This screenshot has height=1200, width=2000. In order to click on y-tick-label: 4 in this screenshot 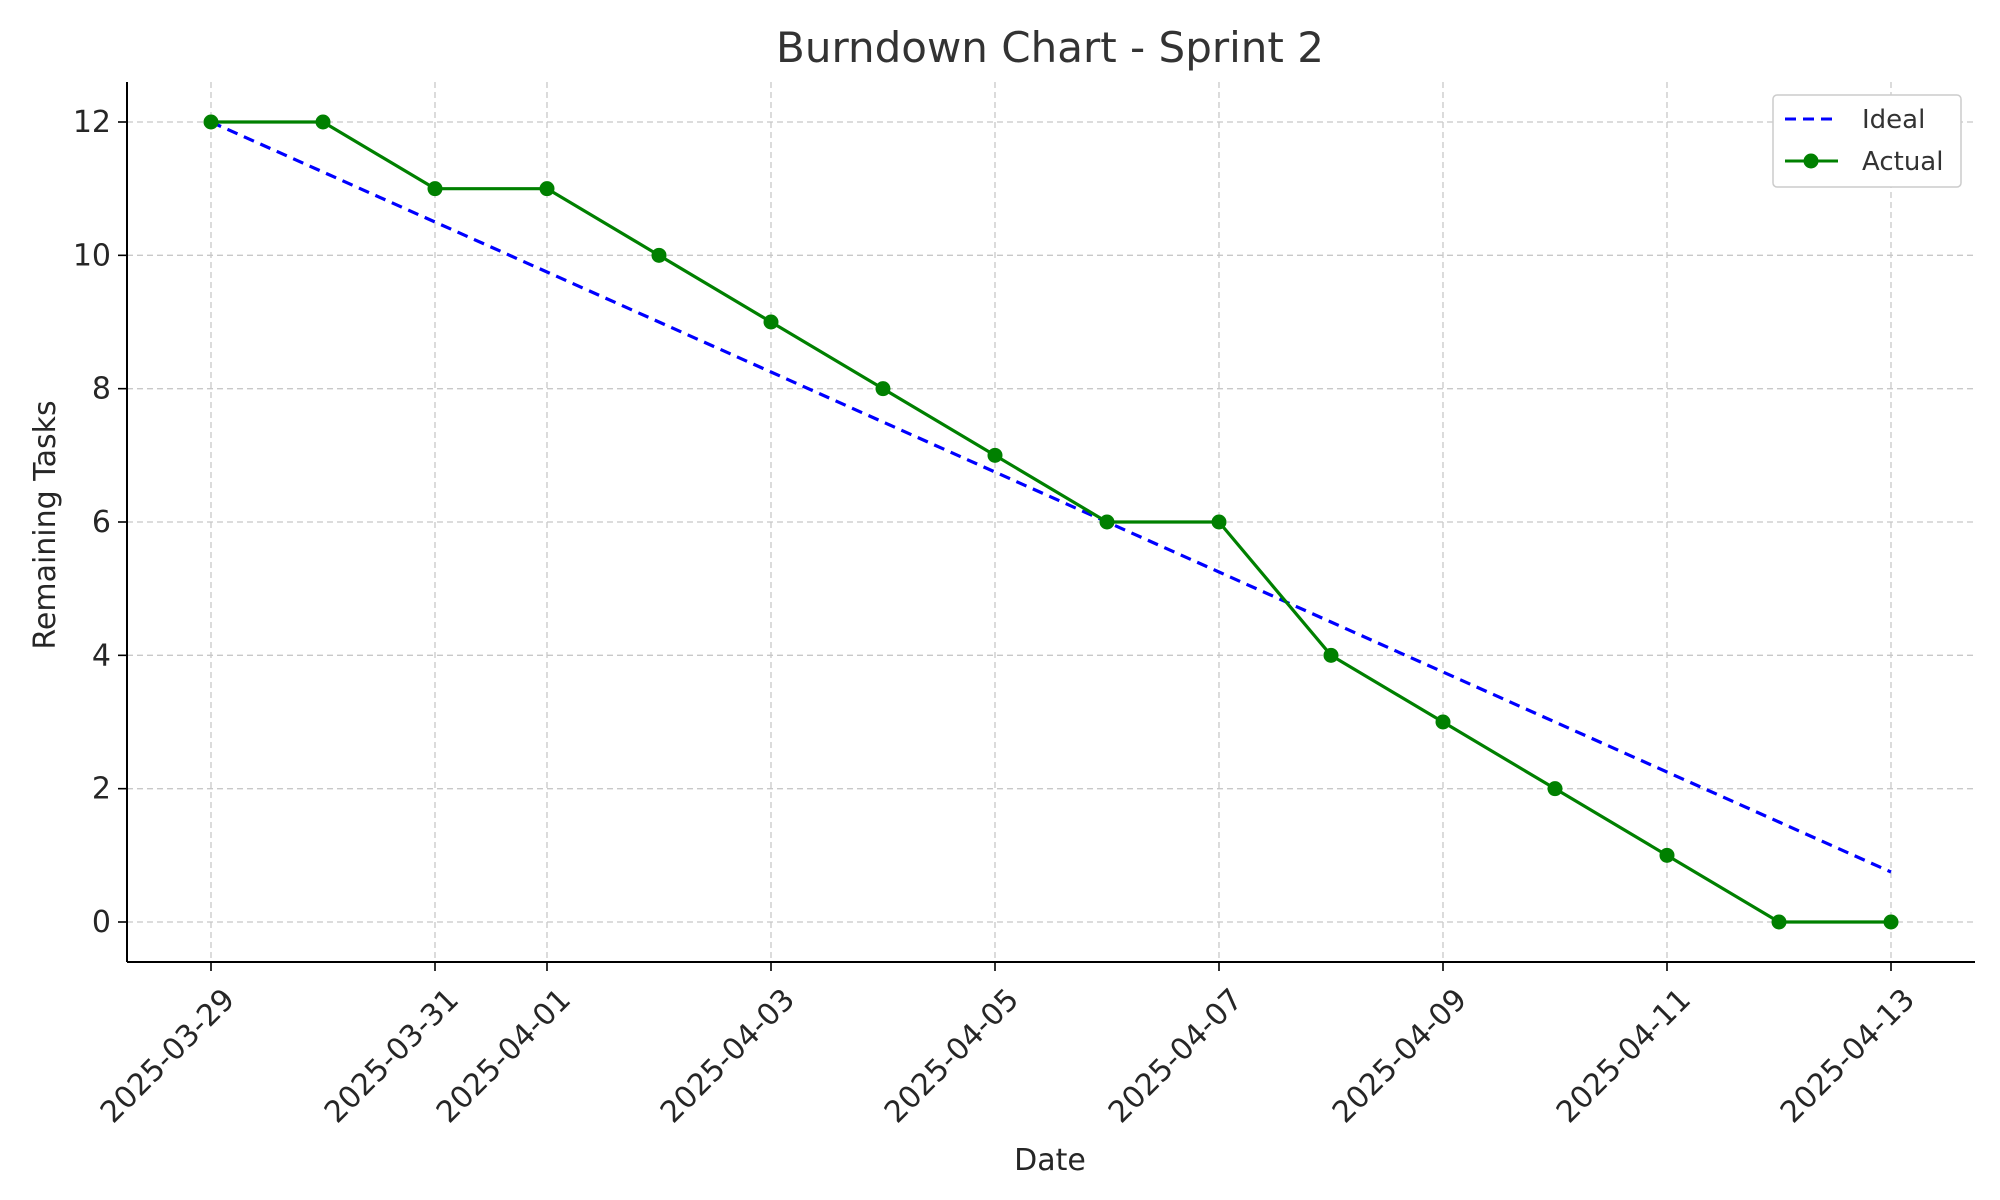, I will do `click(101, 655)`.